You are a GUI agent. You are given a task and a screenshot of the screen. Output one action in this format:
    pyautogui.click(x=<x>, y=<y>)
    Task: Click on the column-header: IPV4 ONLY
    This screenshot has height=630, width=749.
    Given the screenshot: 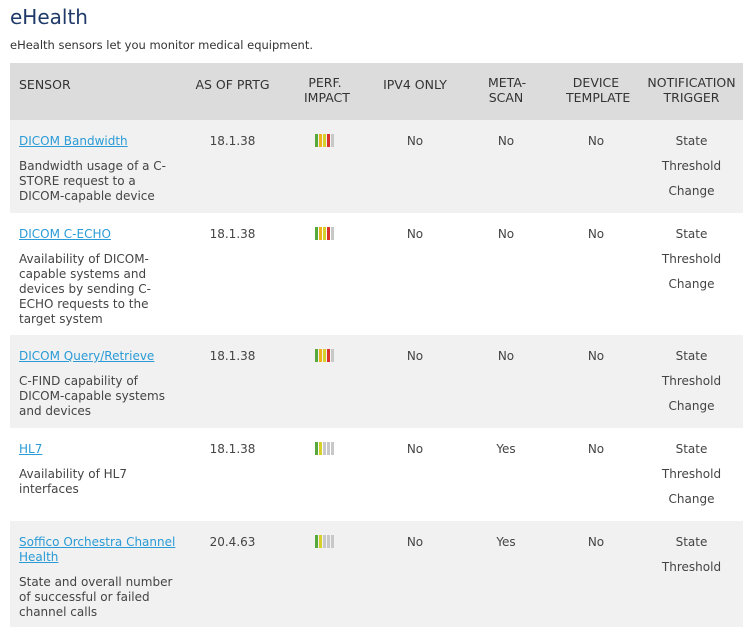 What is the action you would take?
    pyautogui.click(x=415, y=91)
    